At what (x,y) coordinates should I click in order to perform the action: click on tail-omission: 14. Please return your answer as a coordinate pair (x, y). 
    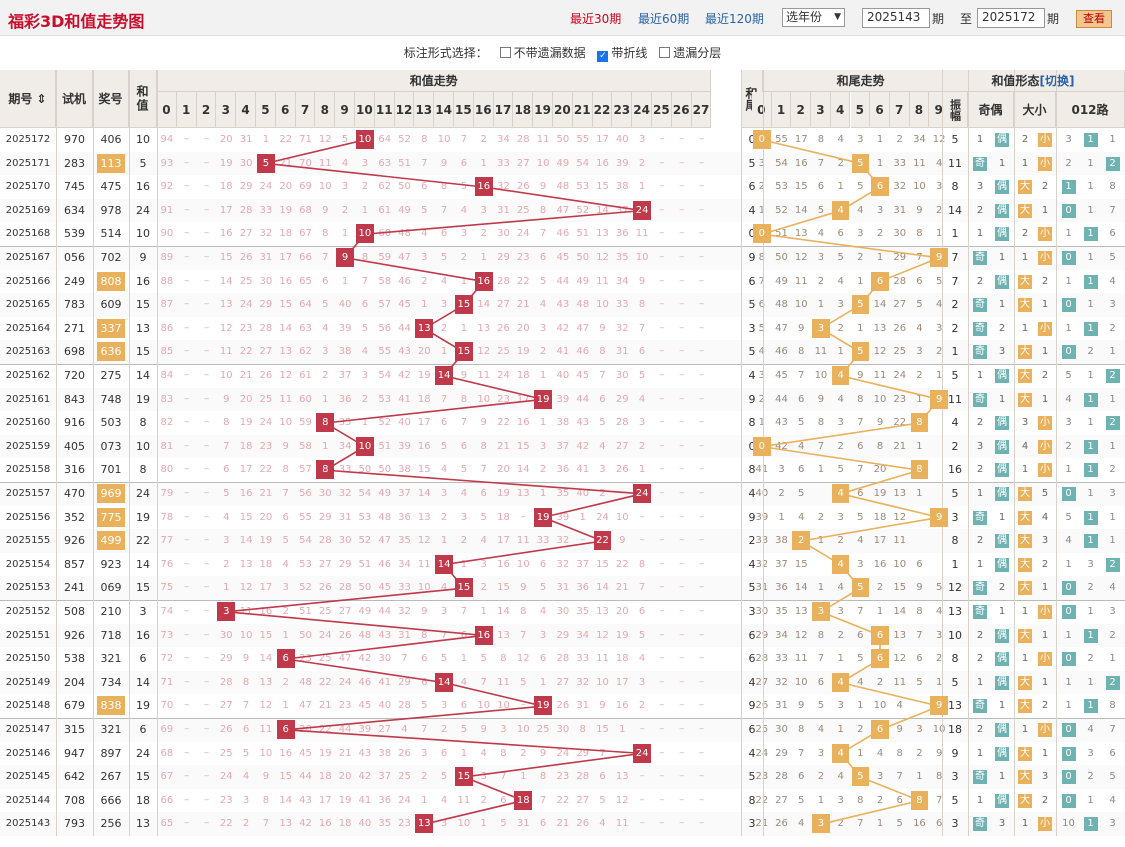
    Looking at the image, I should click on (900, 611).